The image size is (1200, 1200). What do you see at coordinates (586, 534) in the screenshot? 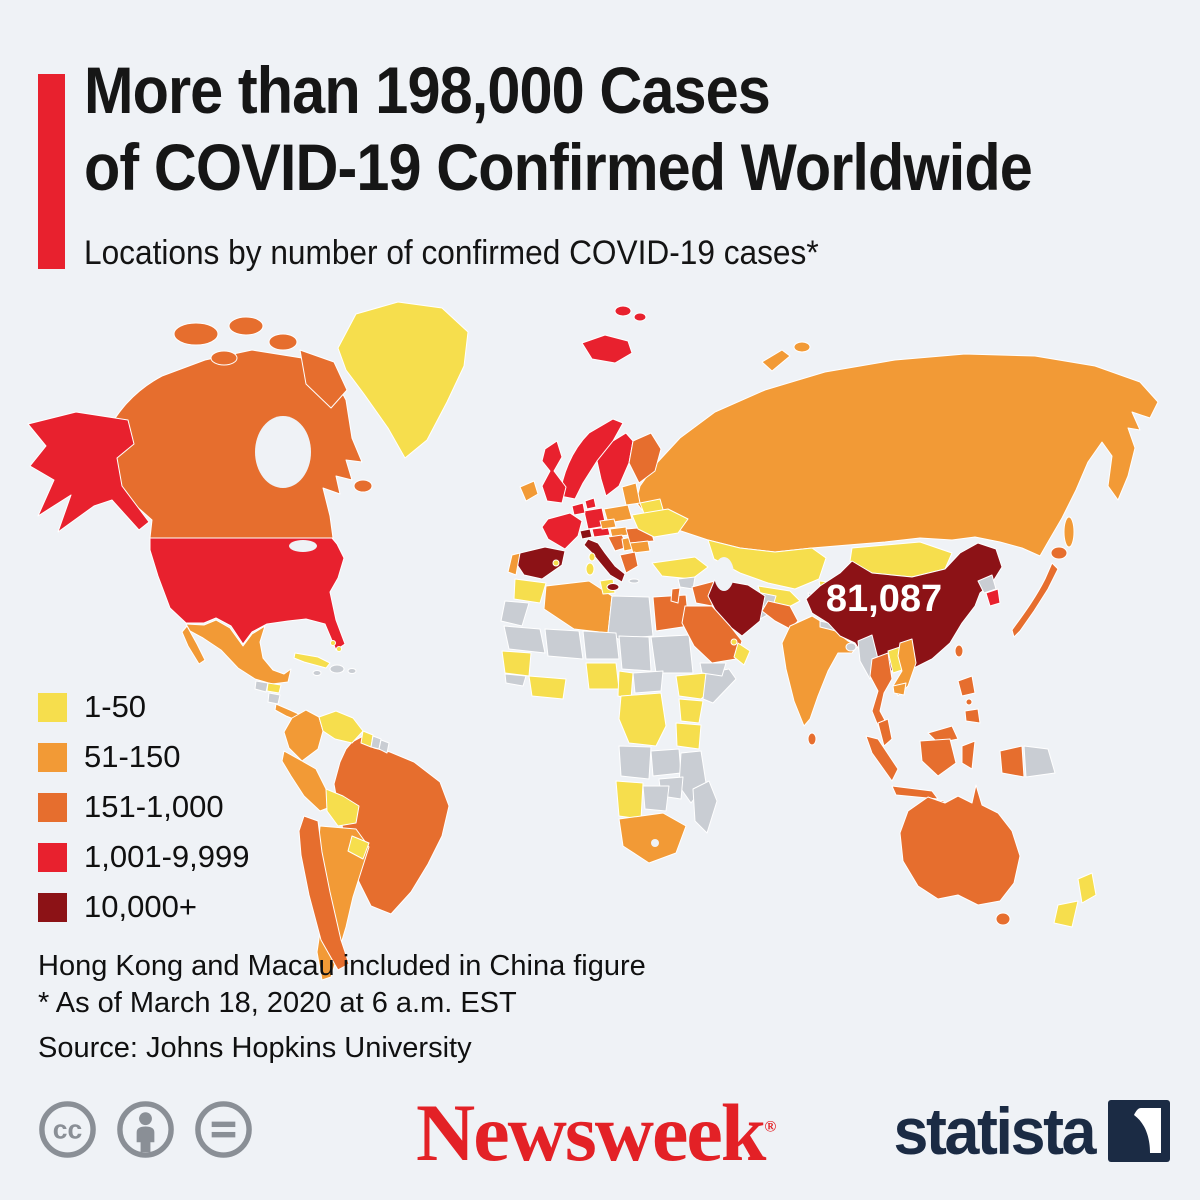
I see `map-region-switzerland` at bounding box center [586, 534].